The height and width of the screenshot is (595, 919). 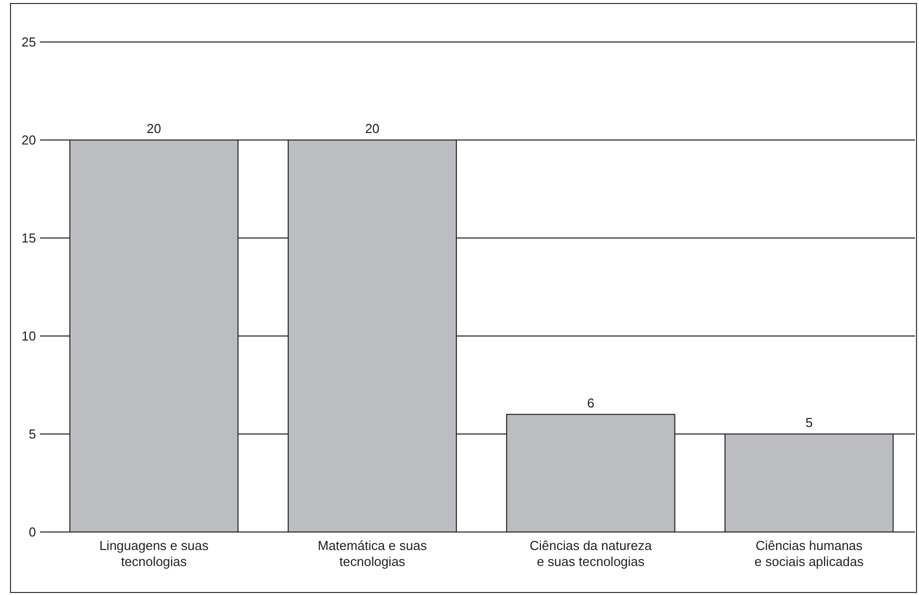 What do you see at coordinates (809, 422) in the screenshot?
I see `data-label: 5` at bounding box center [809, 422].